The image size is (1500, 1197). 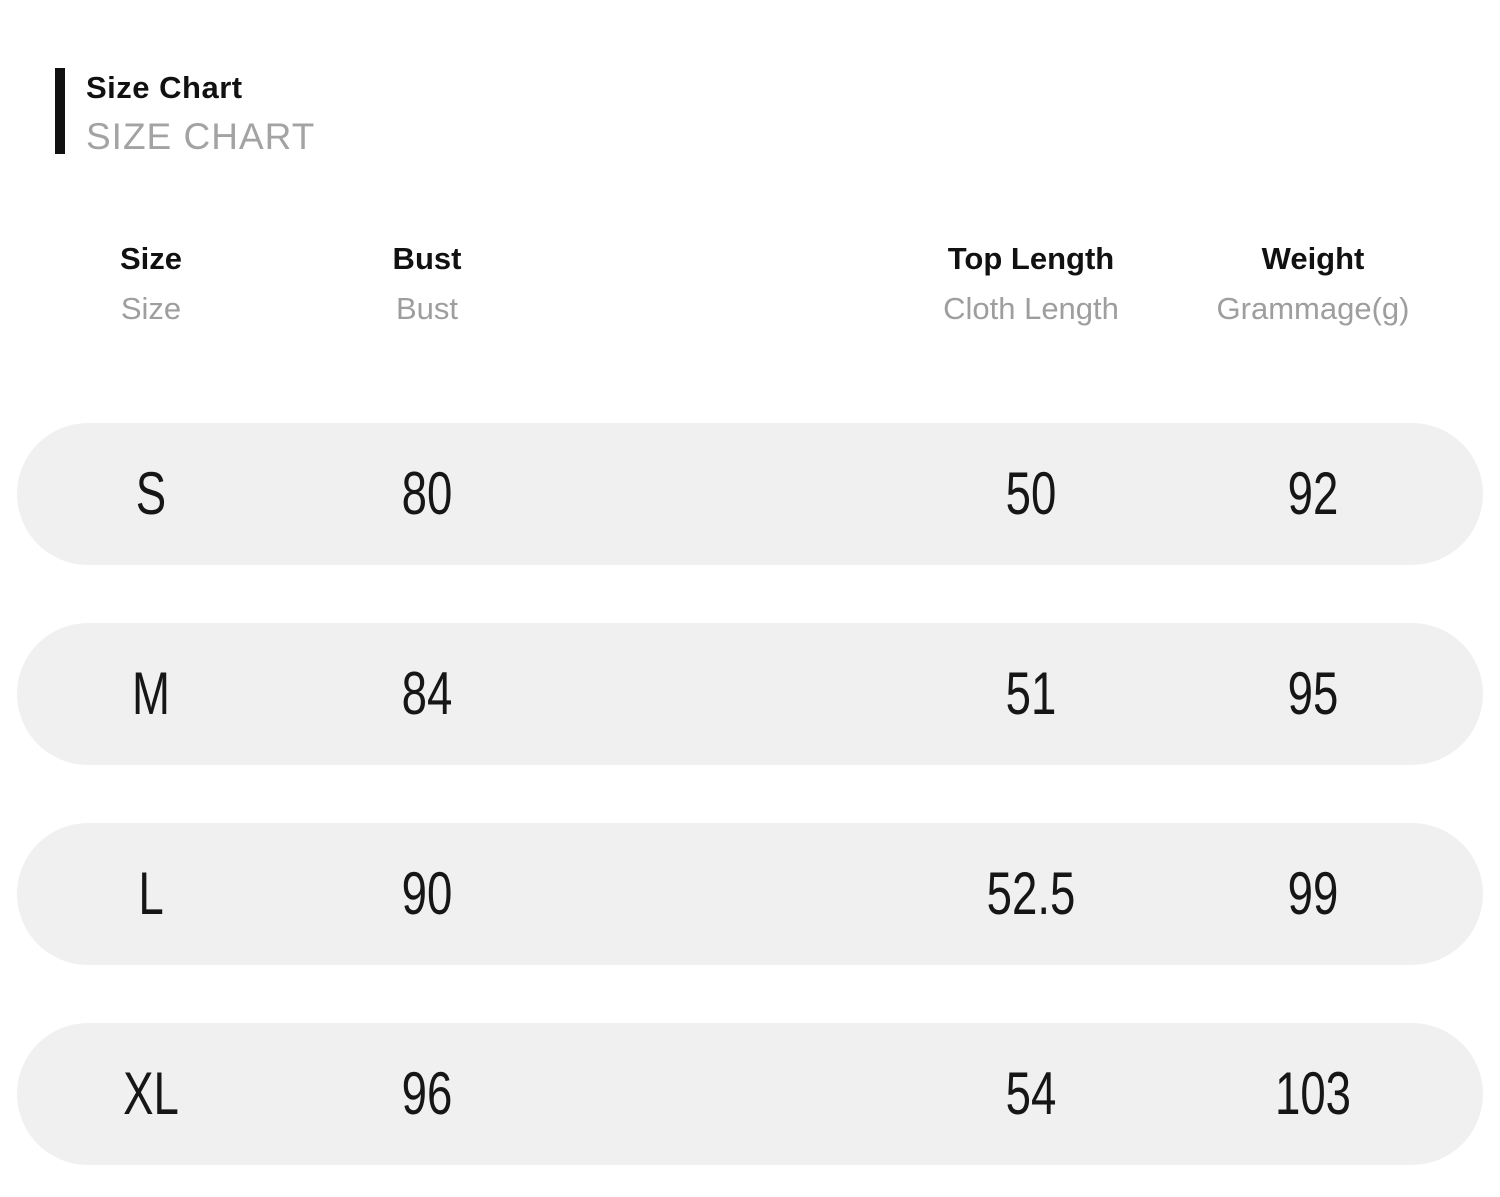 I want to click on bust-value: 96, so click(x=427, y=1093).